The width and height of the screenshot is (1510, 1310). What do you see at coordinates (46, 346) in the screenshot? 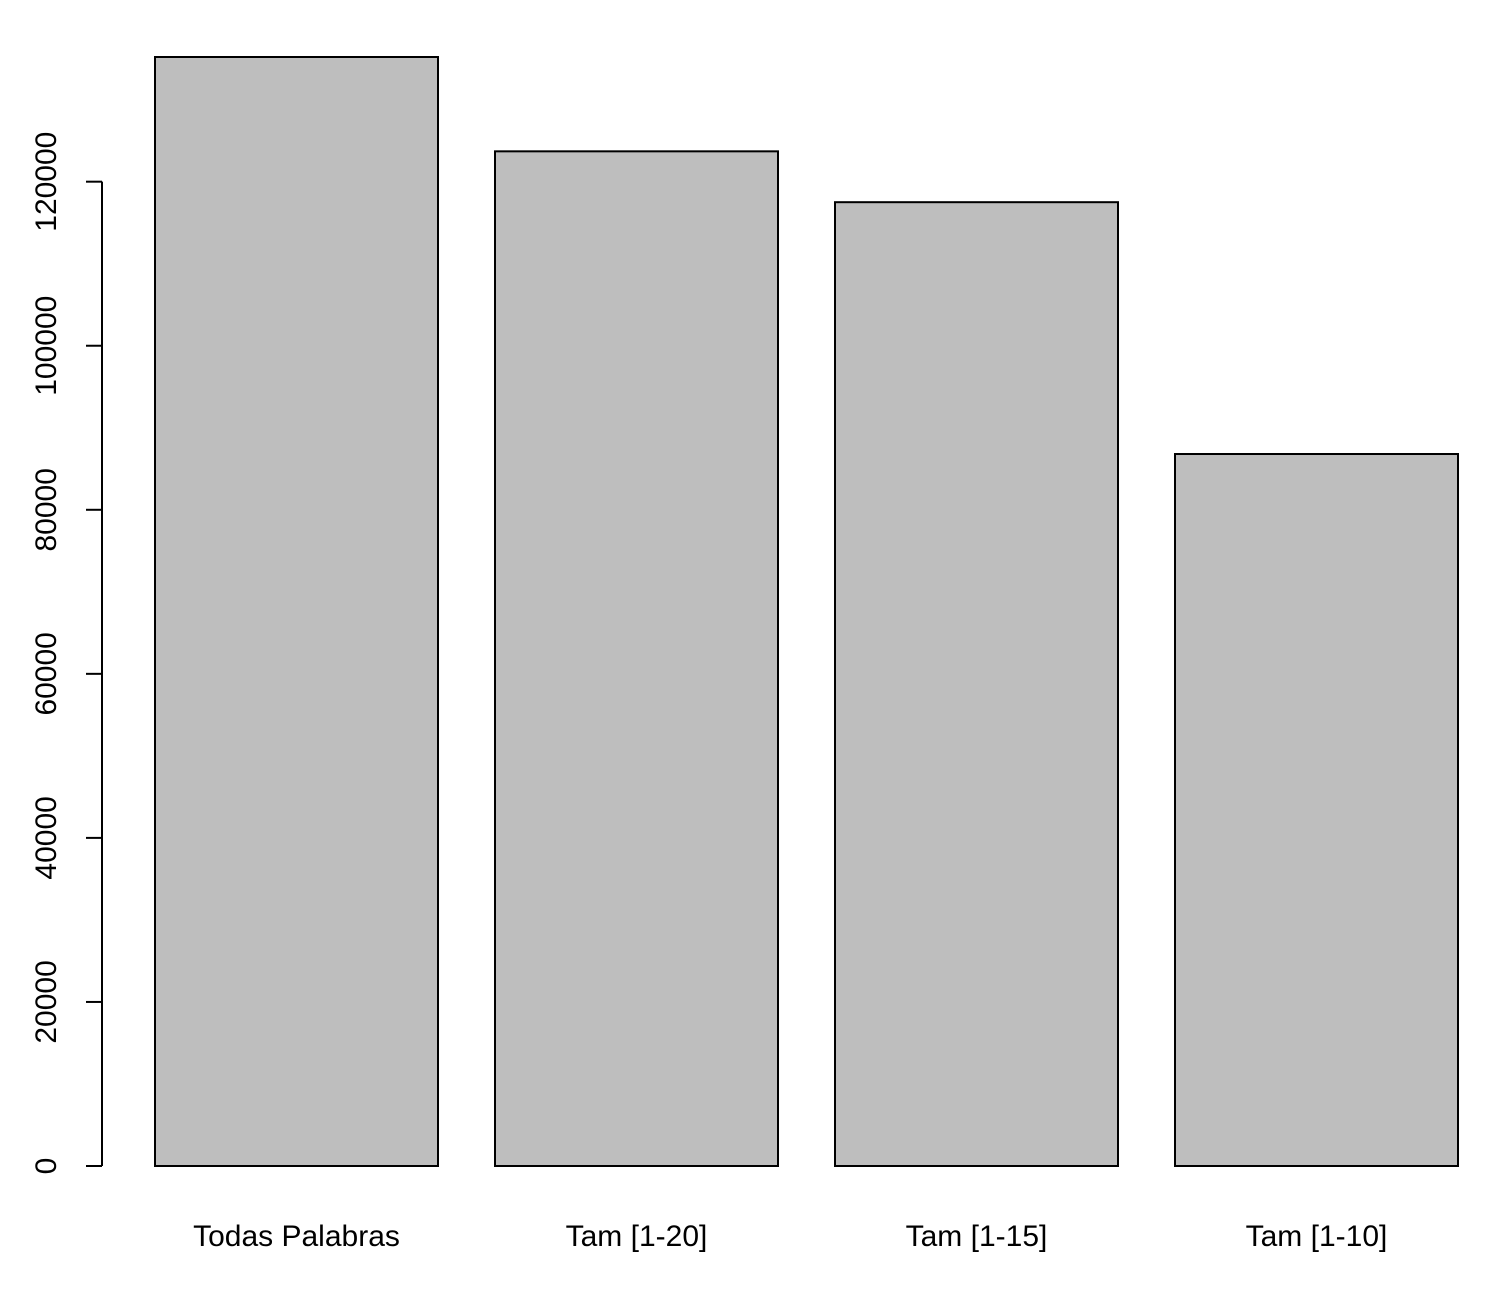
I see `y-tick-label: 100000` at bounding box center [46, 346].